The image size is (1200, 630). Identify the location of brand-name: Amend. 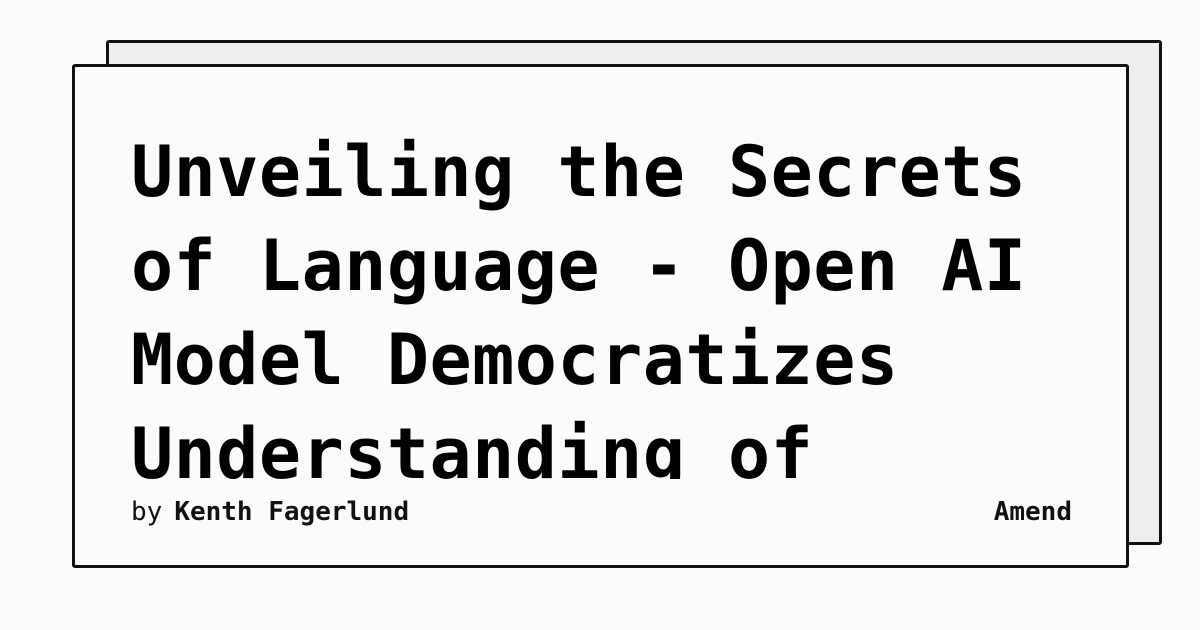
(1032, 512).